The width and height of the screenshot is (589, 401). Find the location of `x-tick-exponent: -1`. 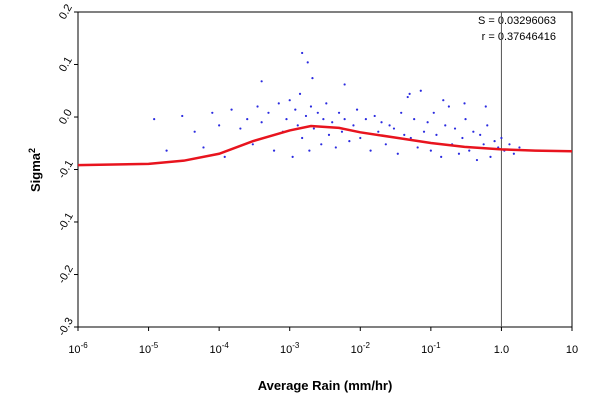

x-tick-exponent: -1 is located at coordinates (437, 345).